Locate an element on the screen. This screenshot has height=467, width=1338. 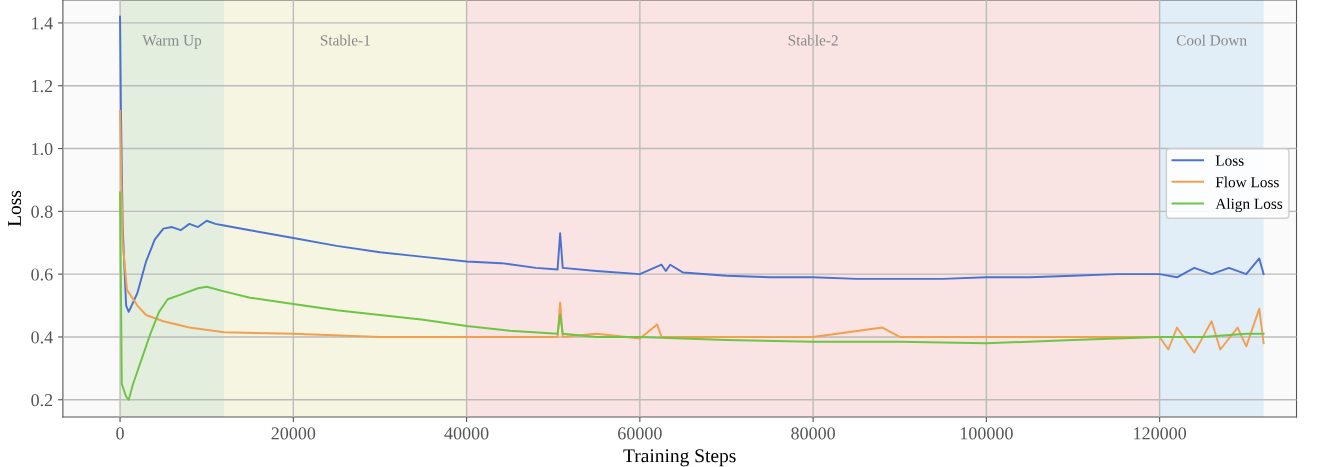
y-tick-label: 1.2 is located at coordinates (42, 86).